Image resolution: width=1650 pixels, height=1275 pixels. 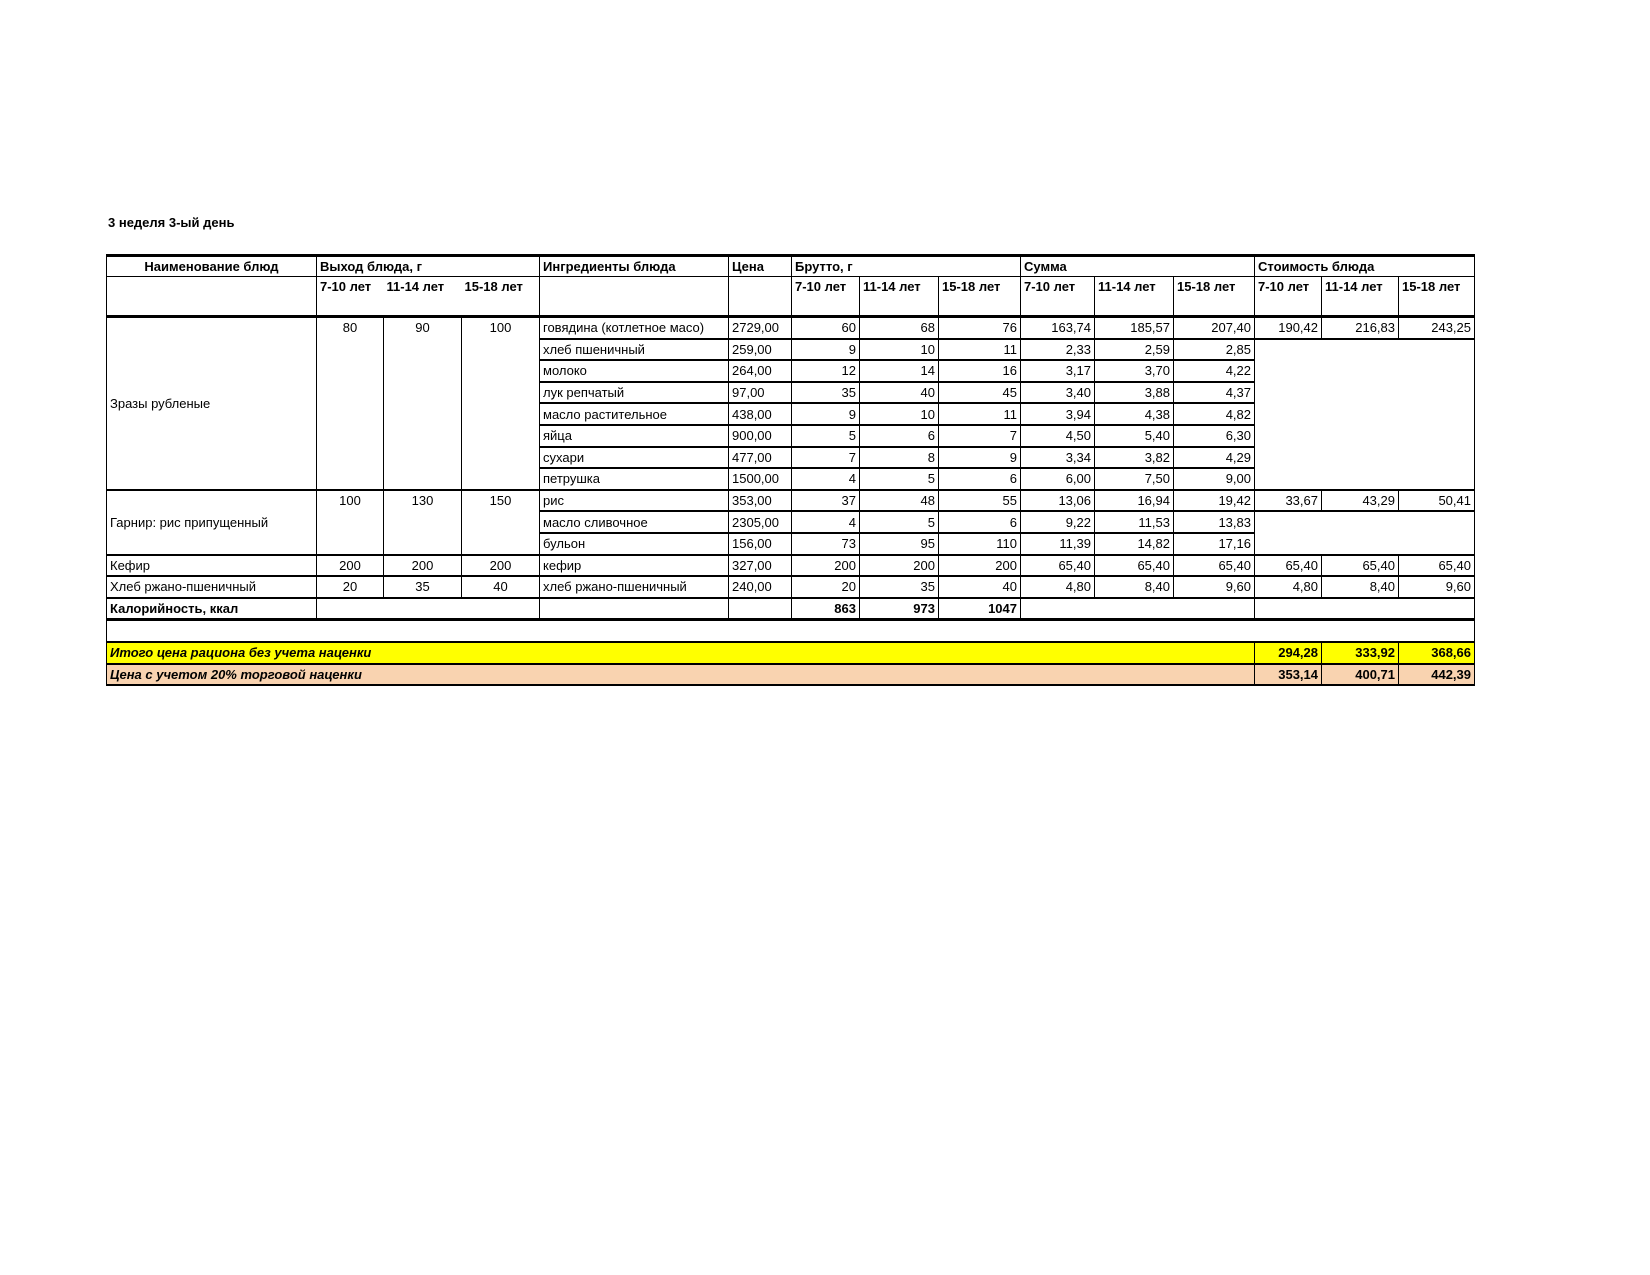 What do you see at coordinates (1057, 500) in the screenshot?
I see `sum-value: 13,06` at bounding box center [1057, 500].